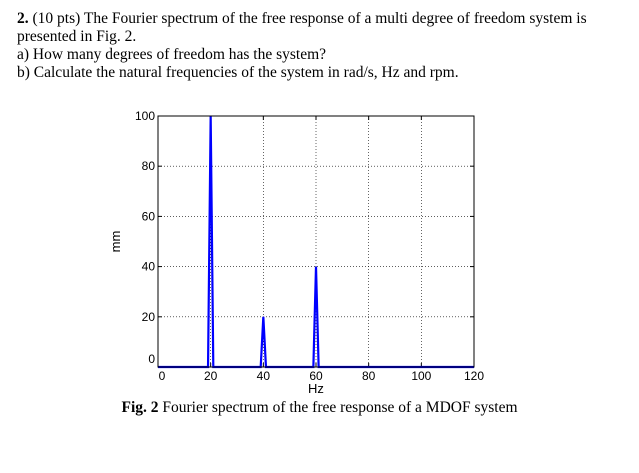  I want to click on x-axis-label: Hz, so click(316, 388).